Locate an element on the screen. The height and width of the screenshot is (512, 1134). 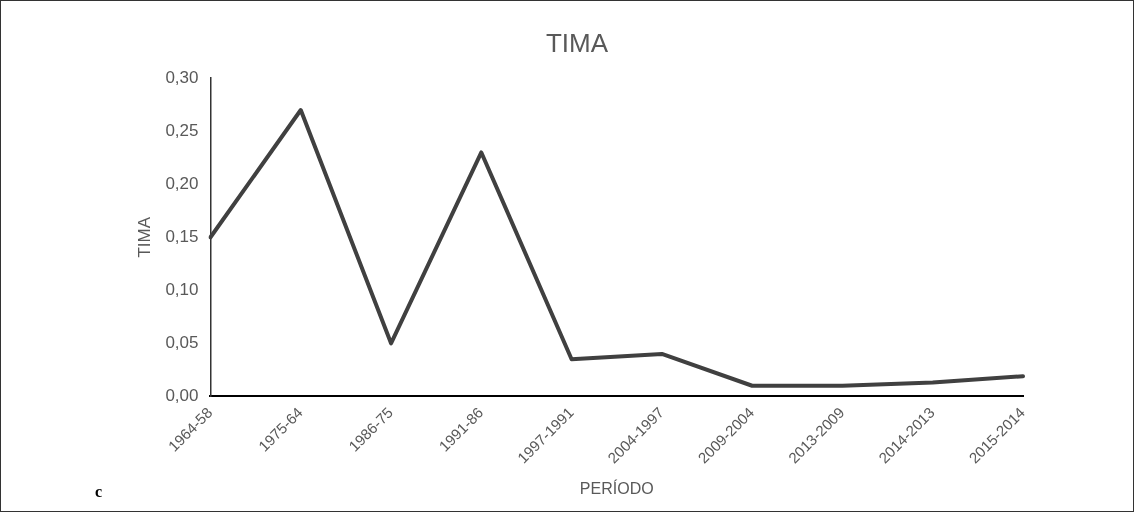
y-tick-label: 0,10 is located at coordinates (182, 289).